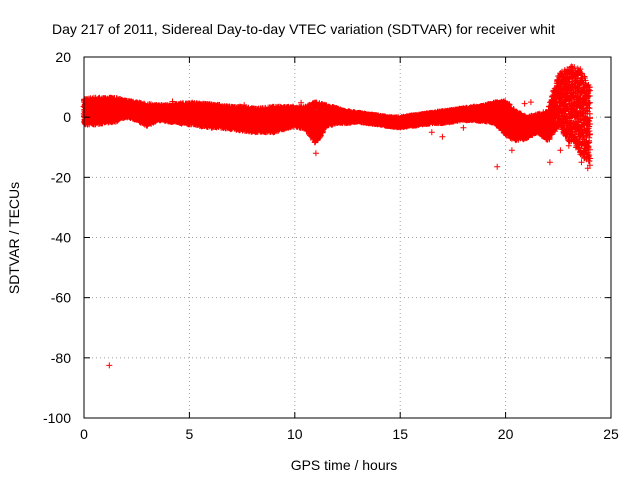 The width and height of the screenshot is (640, 480). What do you see at coordinates (14, 238) in the screenshot?
I see `y-axis-label: SDTVAR / TECUs` at bounding box center [14, 238].